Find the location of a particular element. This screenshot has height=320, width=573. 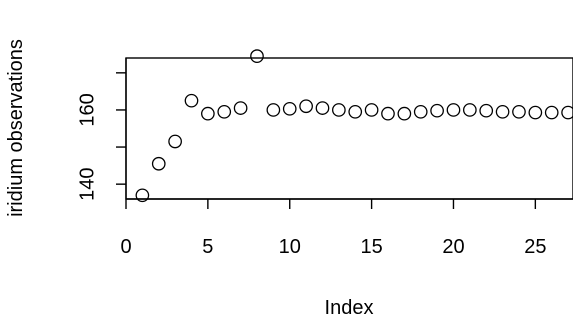

y-axis-title: iridium observations is located at coordinates (16, 128).